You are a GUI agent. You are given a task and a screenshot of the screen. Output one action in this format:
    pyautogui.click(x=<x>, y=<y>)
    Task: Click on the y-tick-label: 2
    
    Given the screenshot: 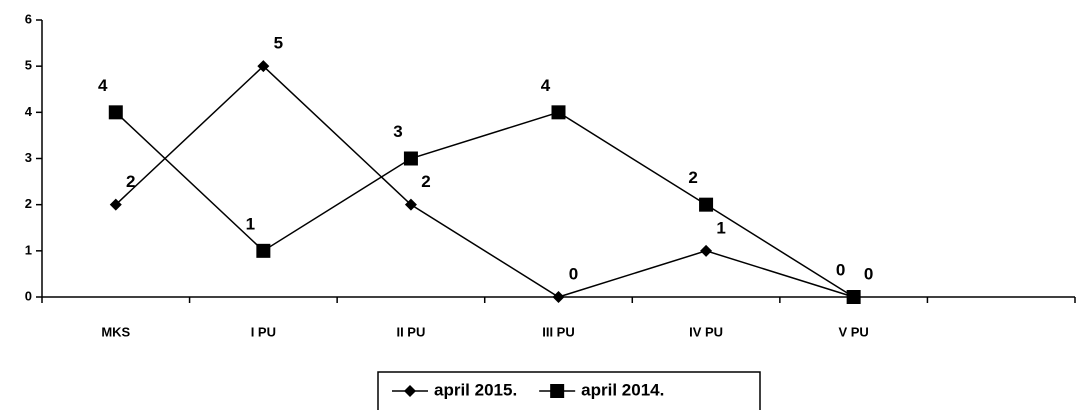 What is the action you would take?
    pyautogui.click(x=28, y=203)
    